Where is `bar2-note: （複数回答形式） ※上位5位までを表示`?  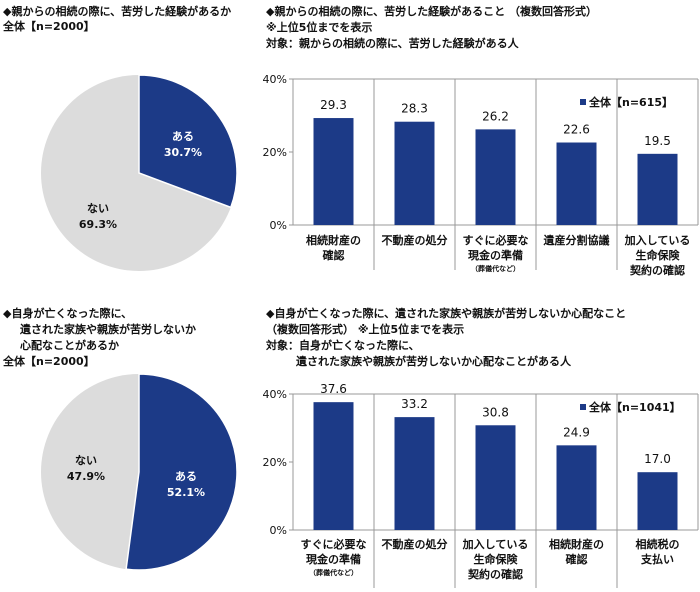
bar2-note: （複数回答形式） ※上位5位までを表示 is located at coordinates (365, 329).